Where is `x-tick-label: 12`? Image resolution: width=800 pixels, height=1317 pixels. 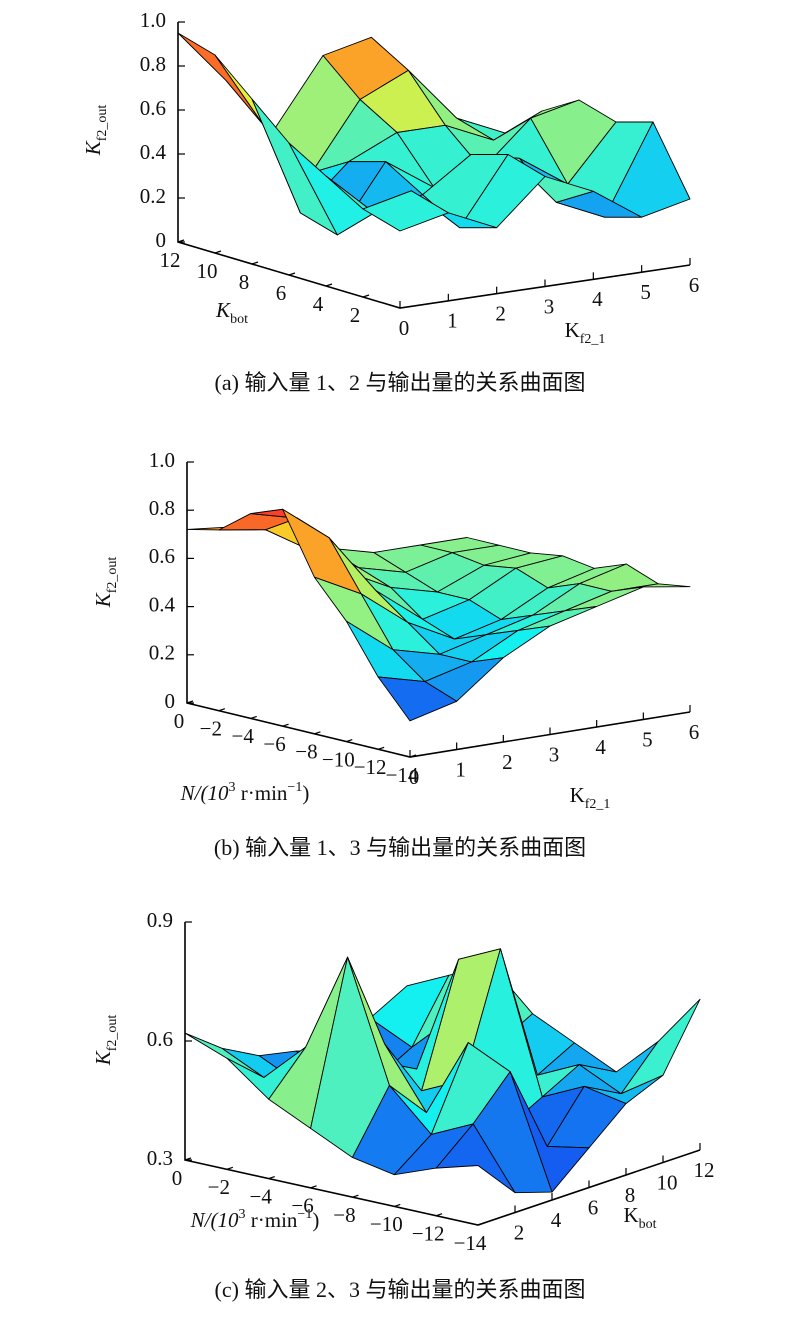 x-tick-label: 12 is located at coordinates (704, 1170).